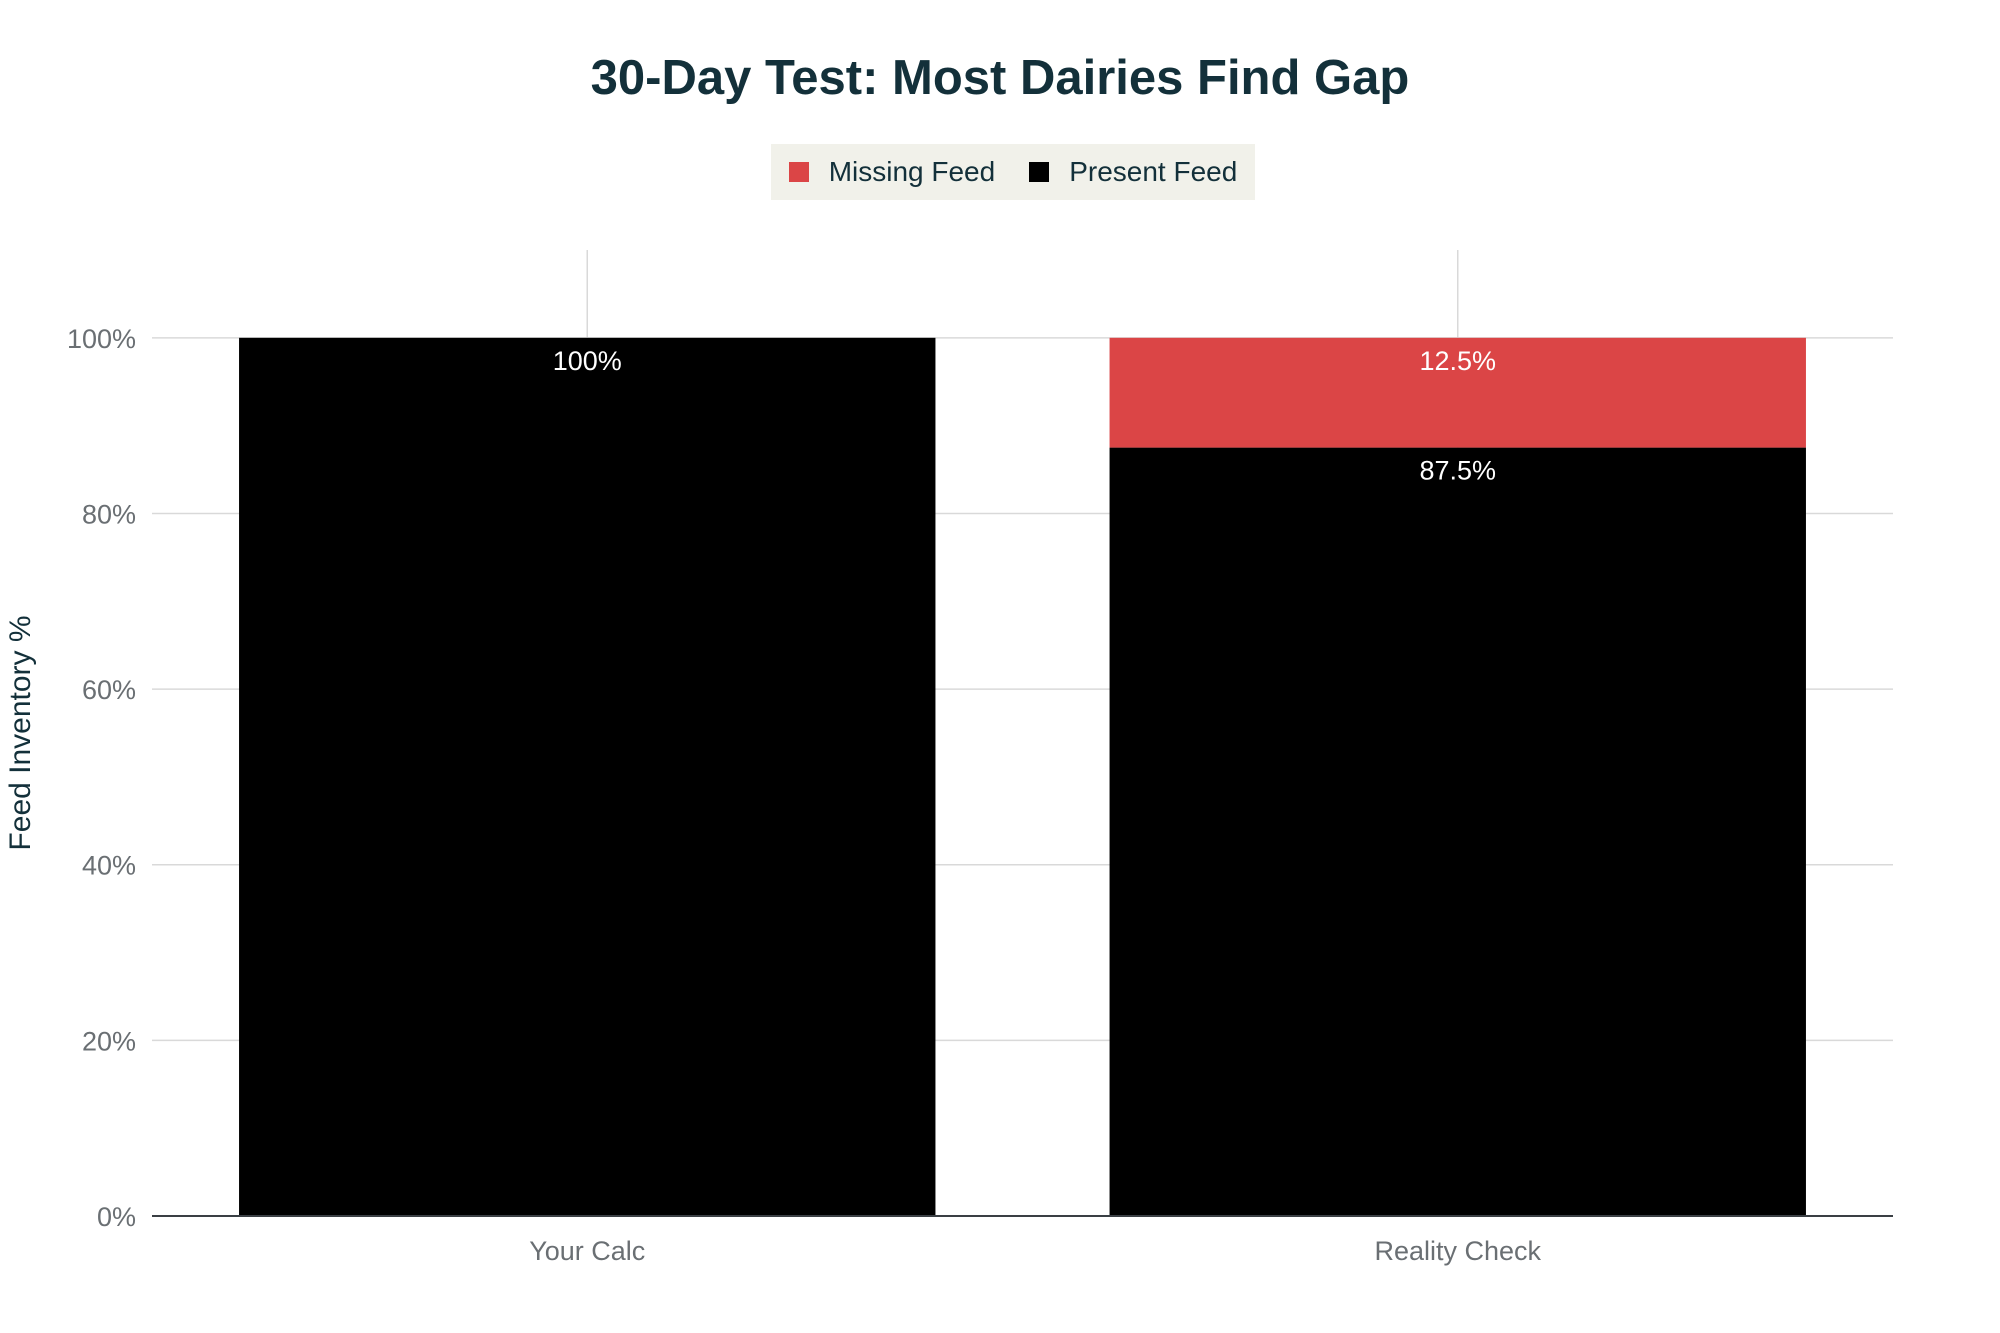 The height and width of the screenshot is (1333, 2000). Describe the element at coordinates (116, 1217) in the screenshot. I see `y-tick-label: 0%` at that location.